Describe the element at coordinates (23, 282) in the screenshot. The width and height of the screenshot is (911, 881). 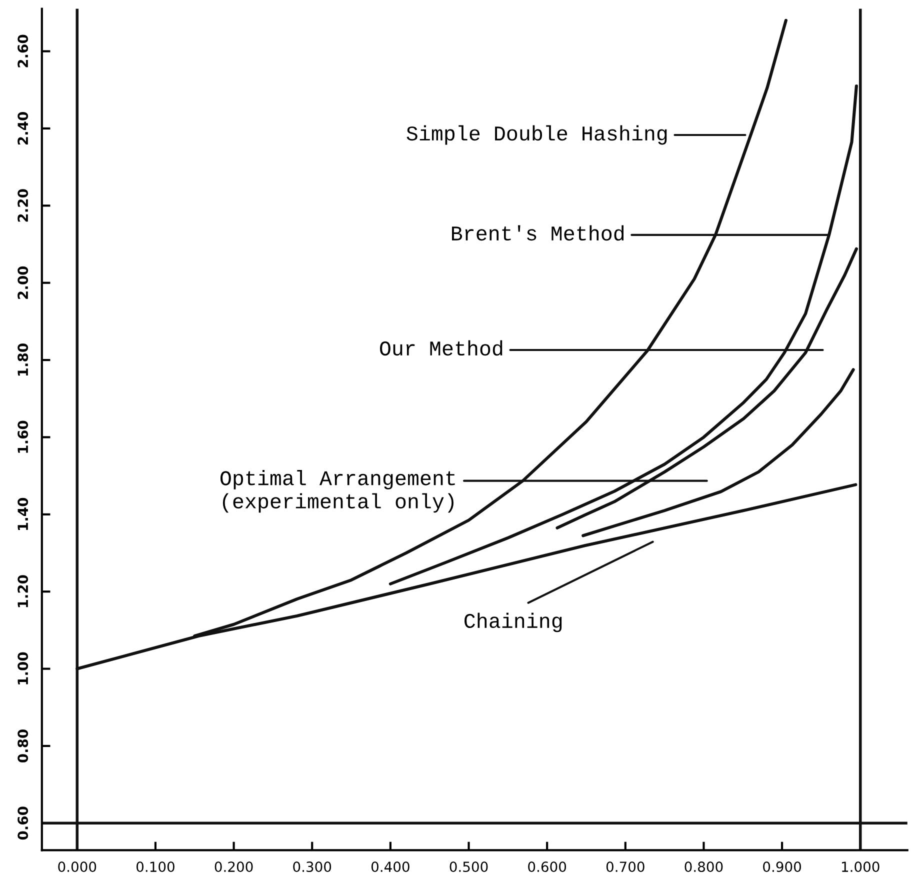
I see `y-tick-label: 2.00` at that location.